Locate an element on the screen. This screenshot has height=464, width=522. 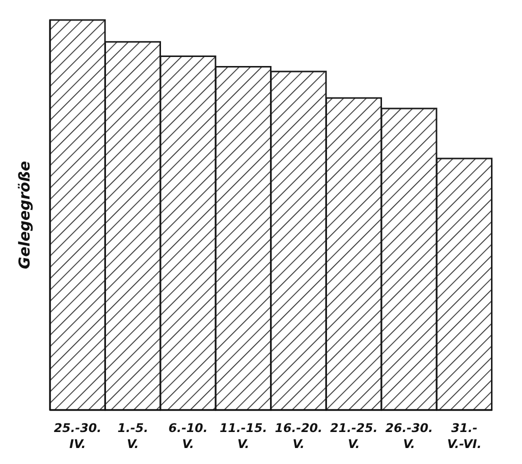
x-tick-label: 31.- V.-VI. is located at coordinates (464, 436).